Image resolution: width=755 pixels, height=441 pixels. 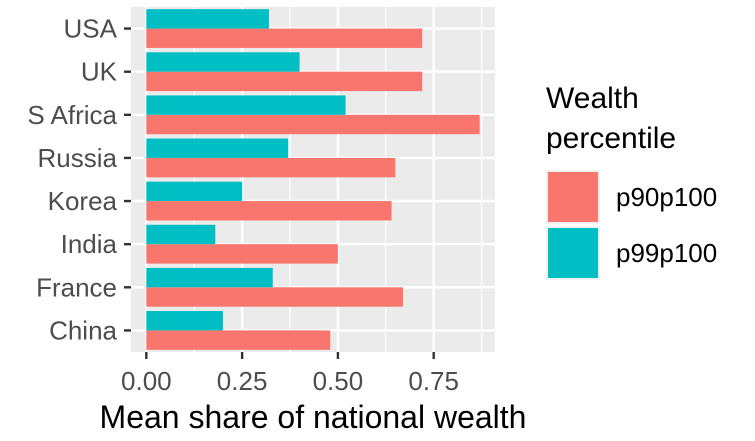 What do you see at coordinates (313, 417) in the screenshot?
I see `x-axis-title: Mean share of national wealth` at bounding box center [313, 417].